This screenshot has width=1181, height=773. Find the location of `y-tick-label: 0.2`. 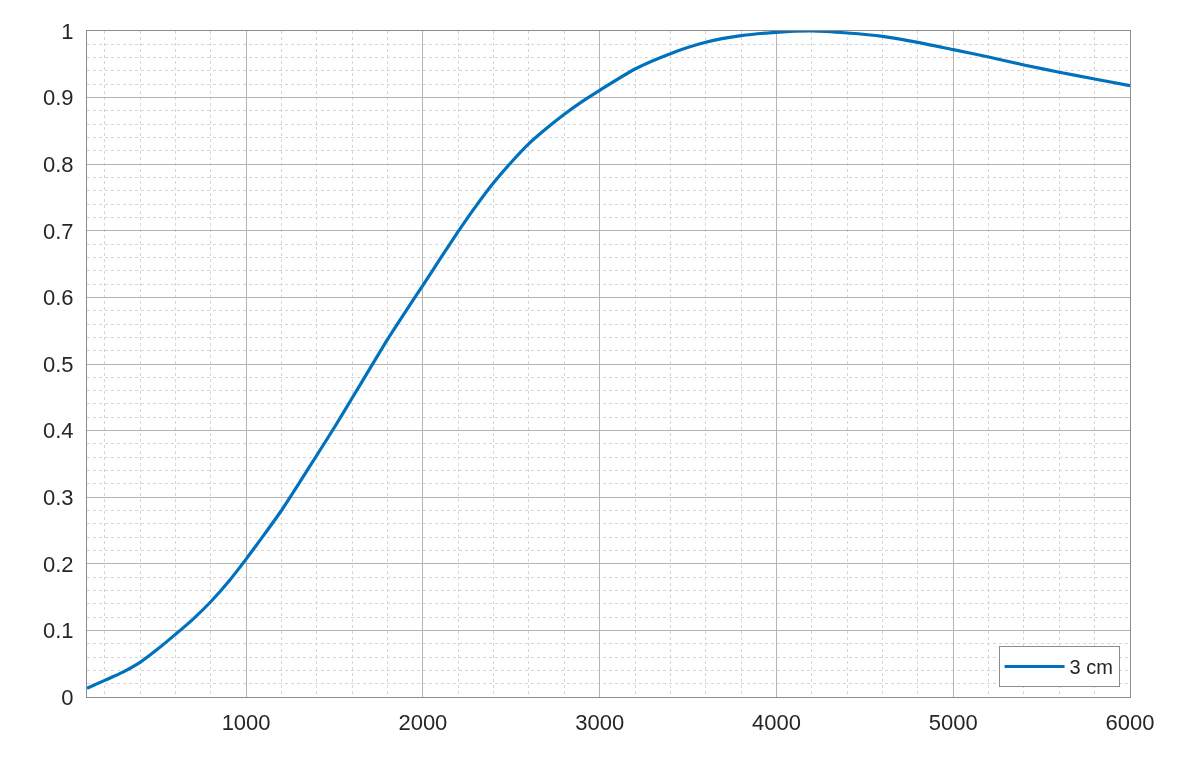

y-tick-label: 0.2 is located at coordinates (58, 564).